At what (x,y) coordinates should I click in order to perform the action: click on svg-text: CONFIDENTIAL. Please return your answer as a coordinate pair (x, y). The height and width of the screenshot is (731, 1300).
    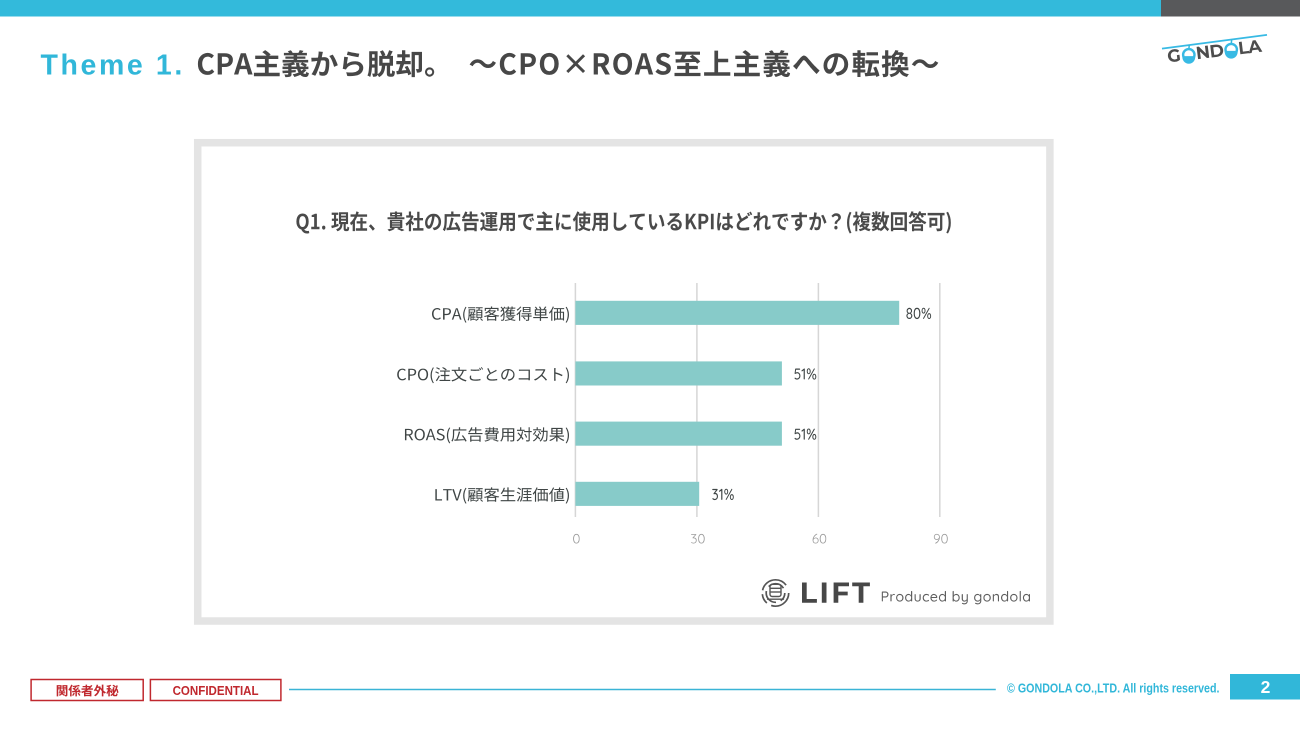
    Looking at the image, I should click on (216, 690).